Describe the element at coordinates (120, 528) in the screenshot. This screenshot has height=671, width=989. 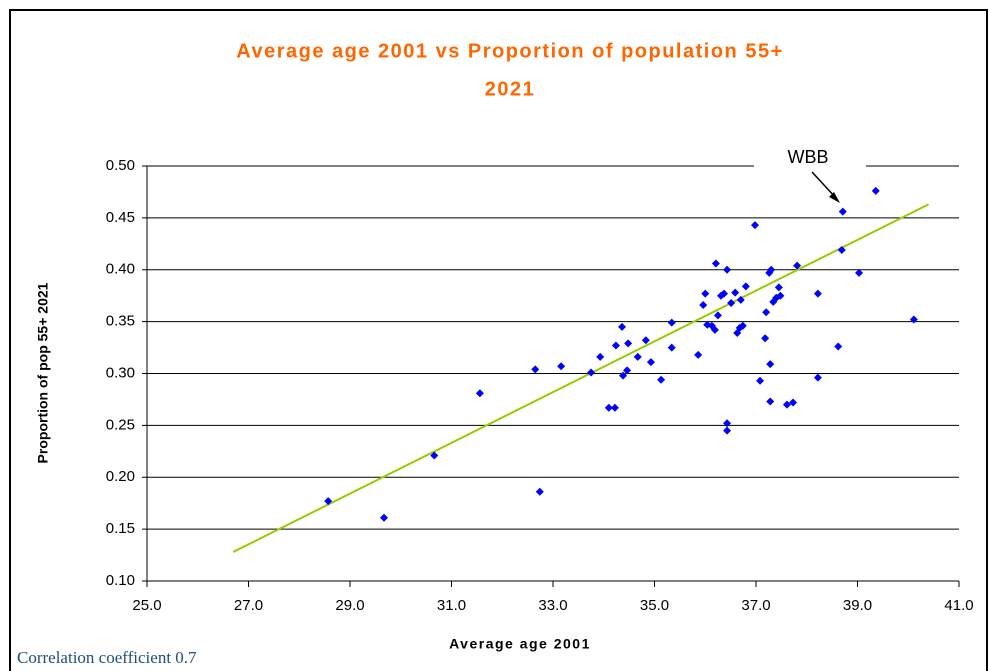
I see `y-tick-label: 0.15` at that location.